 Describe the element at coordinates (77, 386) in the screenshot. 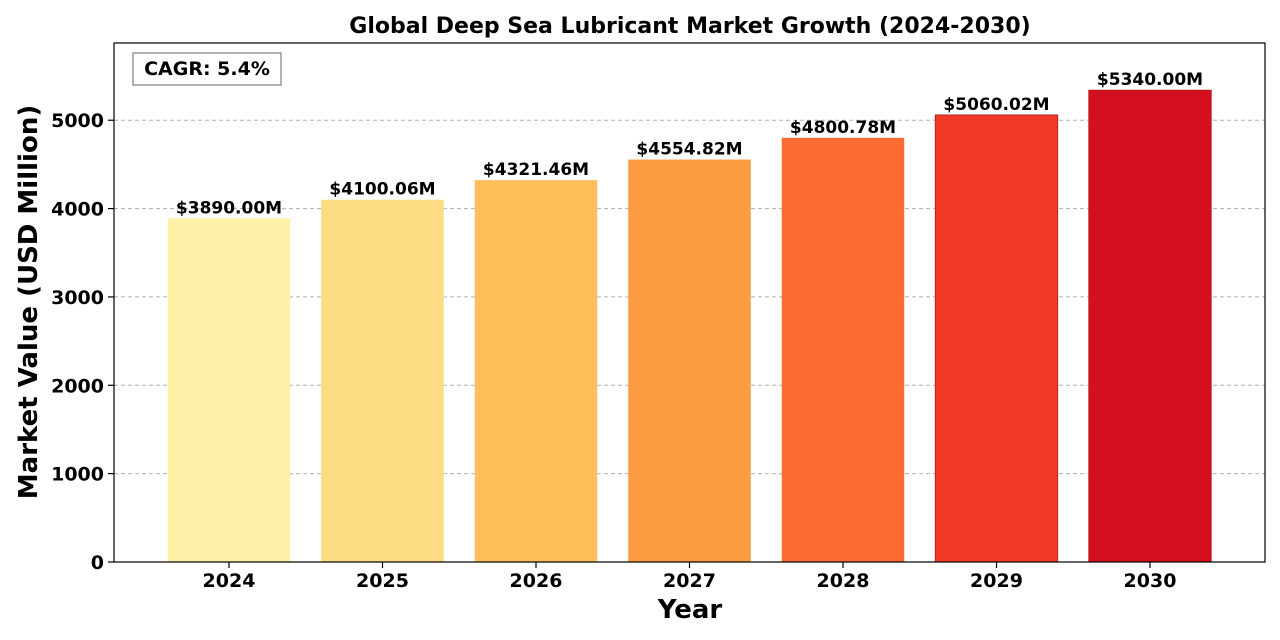

I see `y-tick-label: 2000` at that location.